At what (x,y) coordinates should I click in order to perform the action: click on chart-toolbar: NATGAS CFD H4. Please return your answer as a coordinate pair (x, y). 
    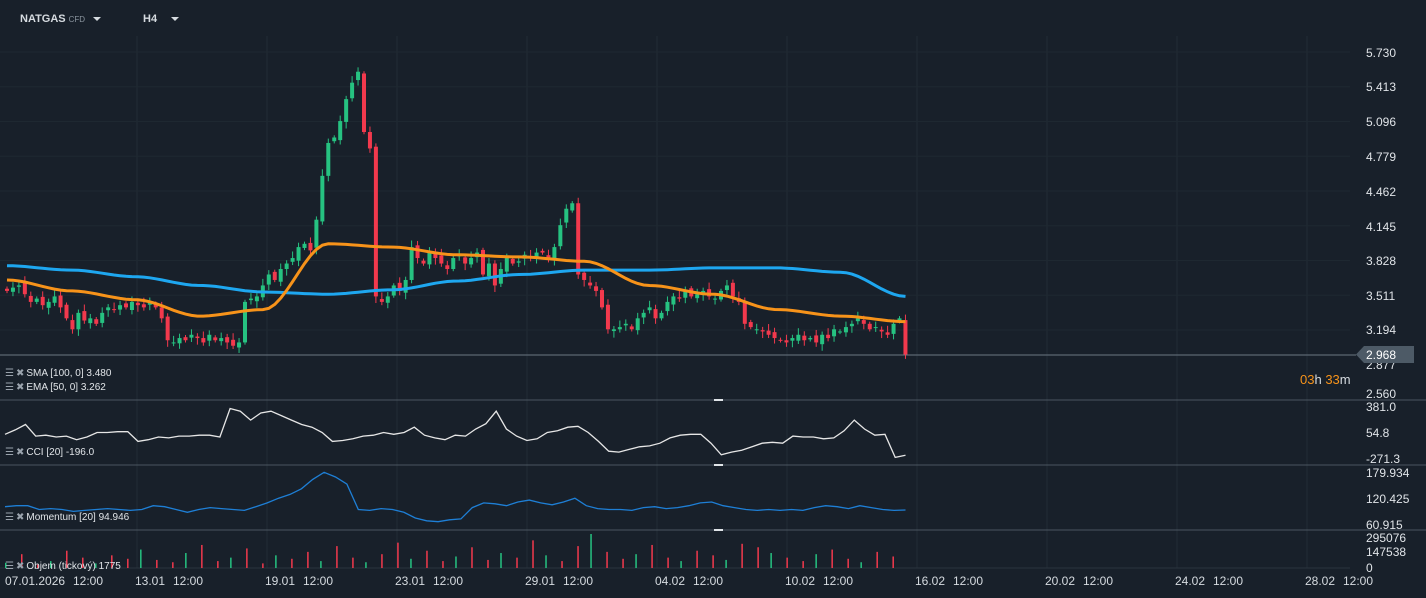
    Looking at the image, I should click on (713, 18).